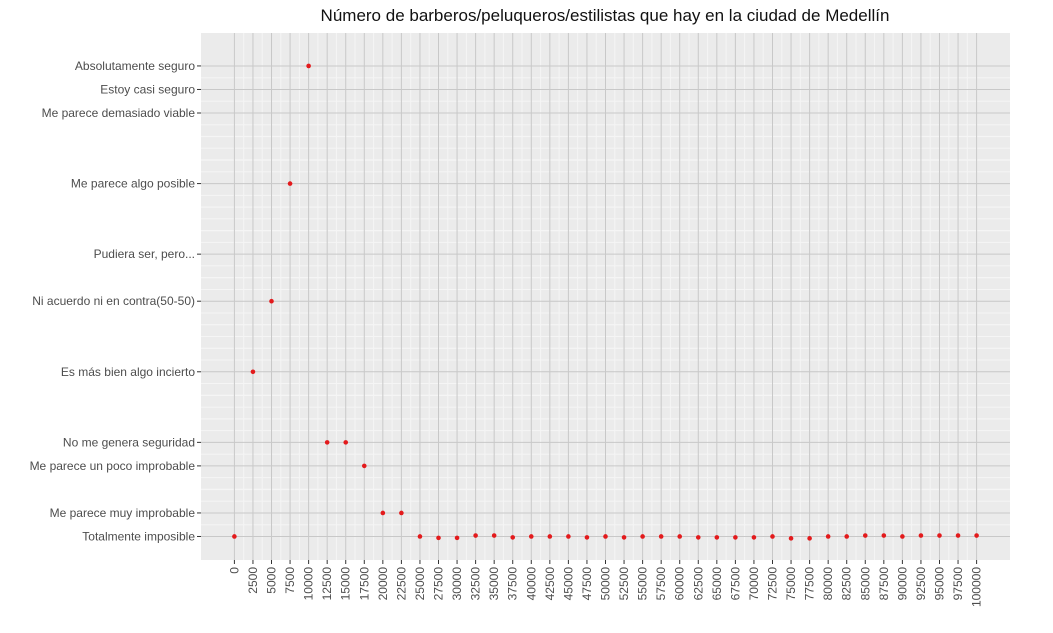  What do you see at coordinates (810, 584) in the screenshot?
I see `x-tick-label: 77500` at bounding box center [810, 584].